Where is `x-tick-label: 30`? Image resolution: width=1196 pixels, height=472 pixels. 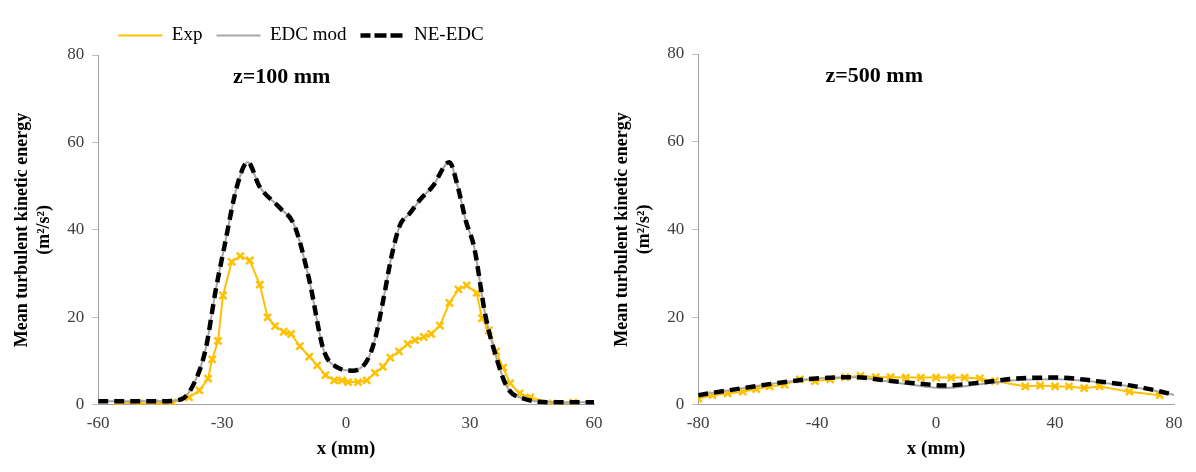
x-tick-label: 30 is located at coordinates (470, 423).